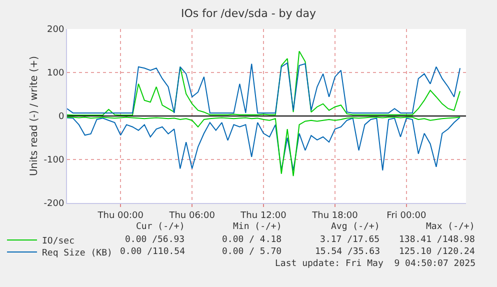  What do you see at coordinates (350, 240) in the screenshot?
I see `text: 3.17 /17.65` at bounding box center [350, 240].